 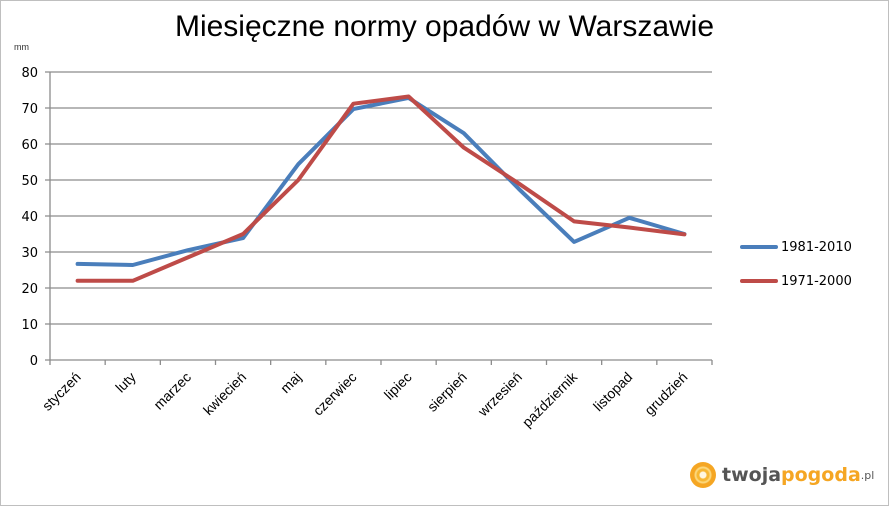 What do you see at coordinates (29, 145) in the screenshot?
I see `y-tick-label: 60` at bounding box center [29, 145].